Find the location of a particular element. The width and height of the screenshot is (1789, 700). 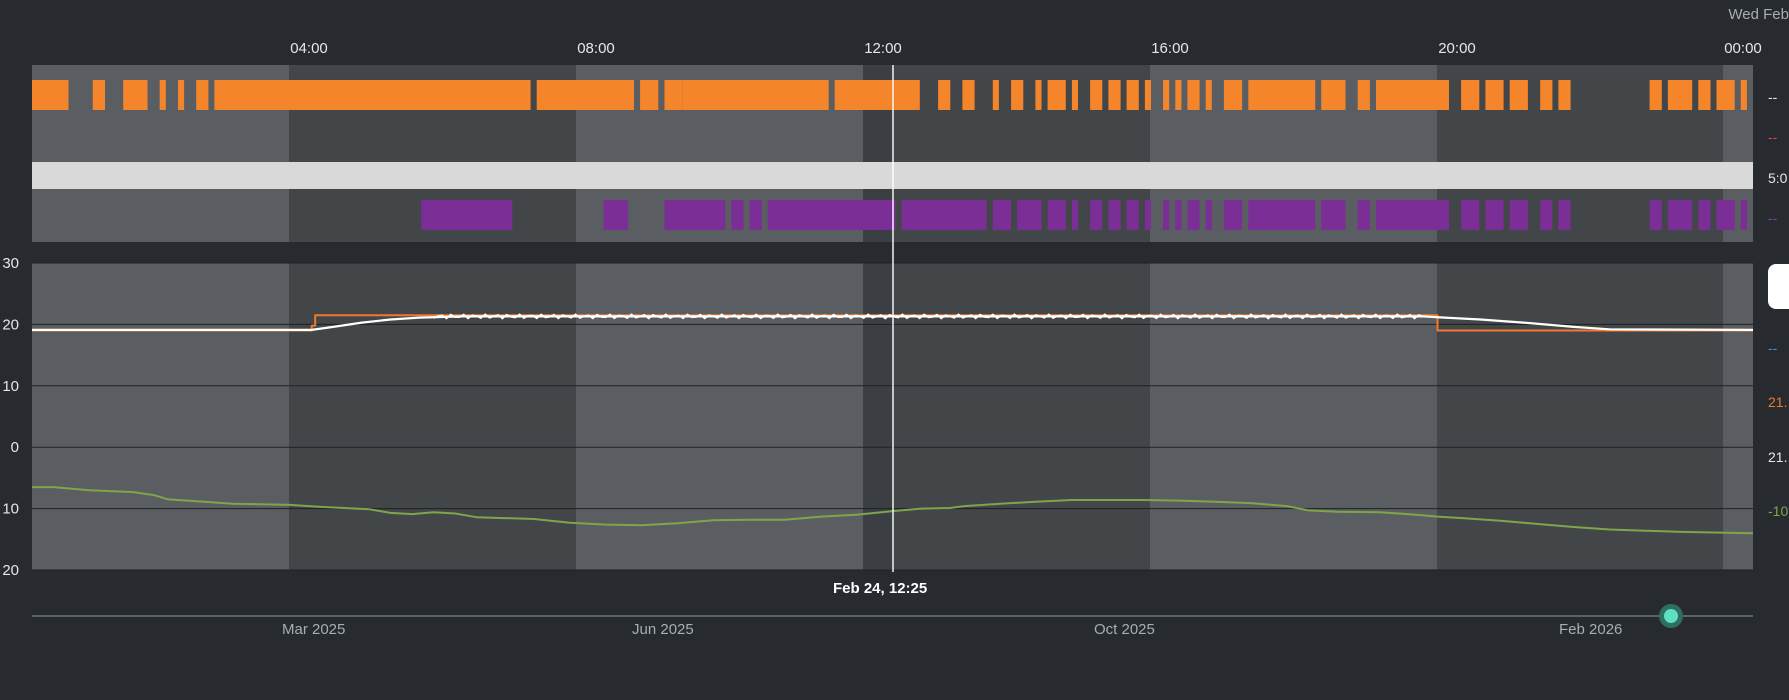

range-slider-handle is located at coordinates (1671, 616).